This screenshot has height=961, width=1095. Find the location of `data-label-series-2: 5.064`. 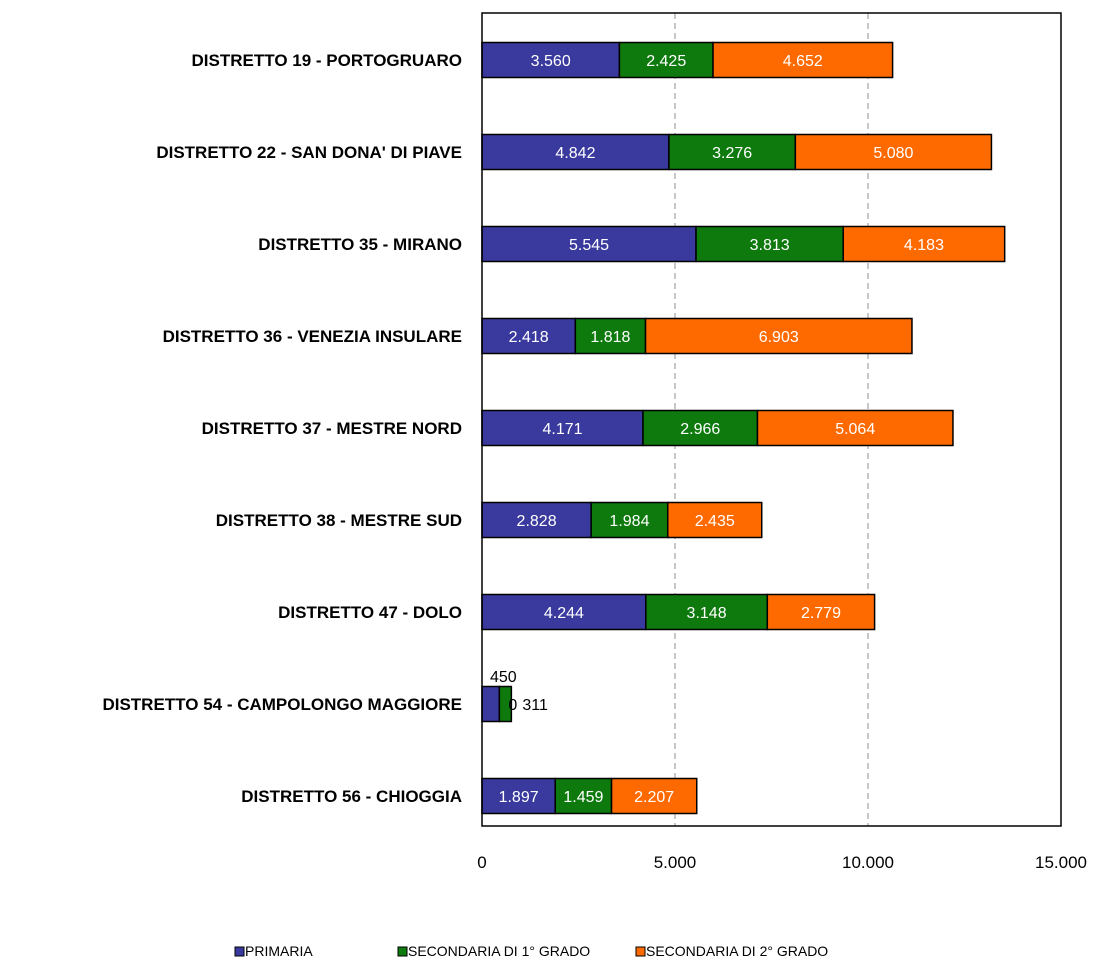

data-label-series-2: 5.064 is located at coordinates (855, 429).